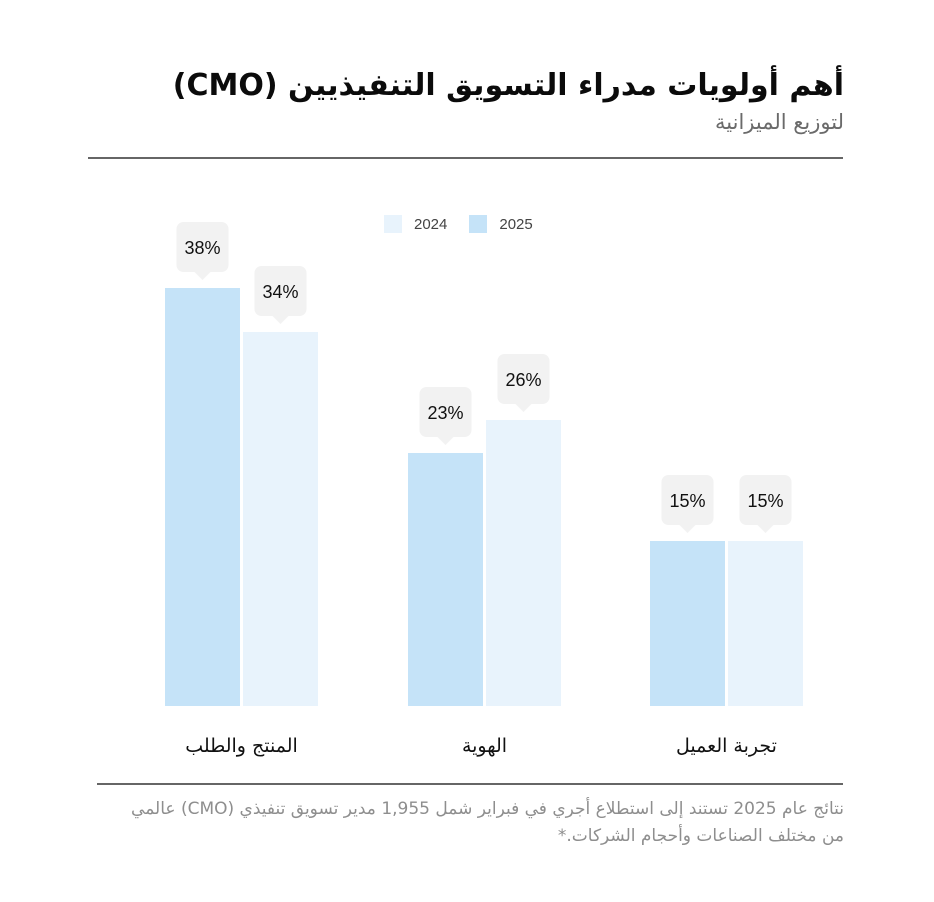  I want to click on value-label-2024-1: 34%, so click(280, 292).